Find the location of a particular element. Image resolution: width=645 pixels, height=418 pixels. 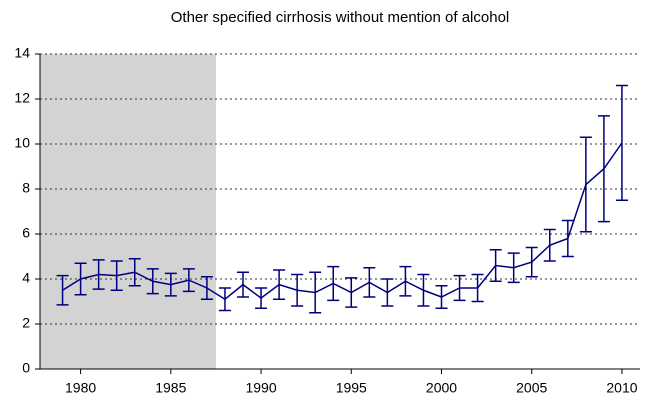

x-tick-label: 1995 is located at coordinates (351, 388).